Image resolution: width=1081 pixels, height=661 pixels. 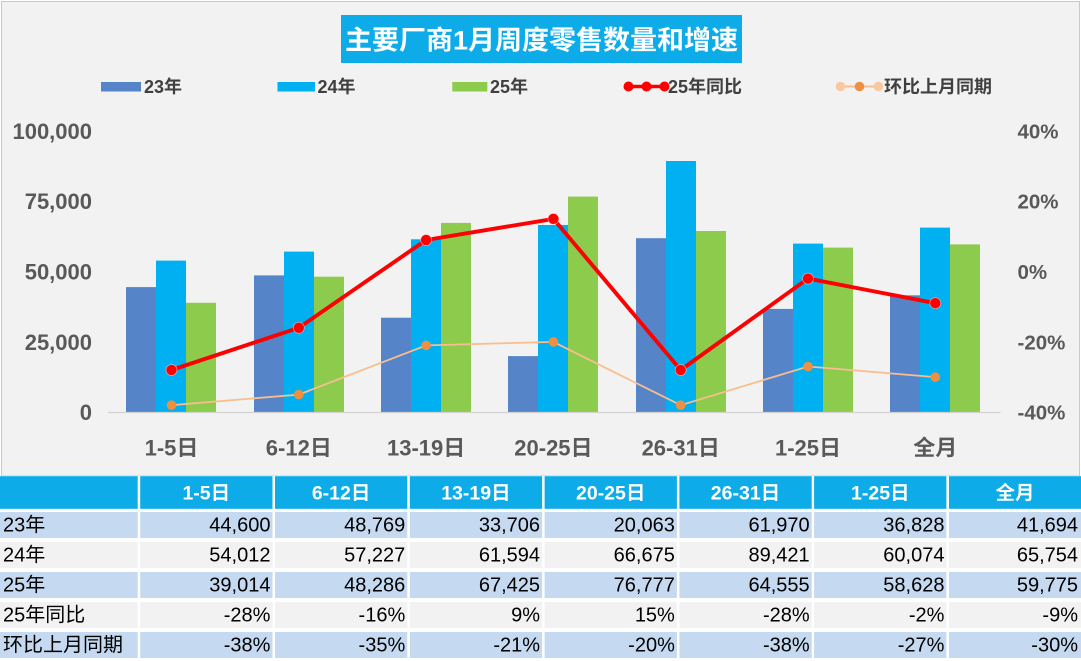 What do you see at coordinates (58, 342) in the screenshot?
I see `svg-text: 25,000` at bounding box center [58, 342].